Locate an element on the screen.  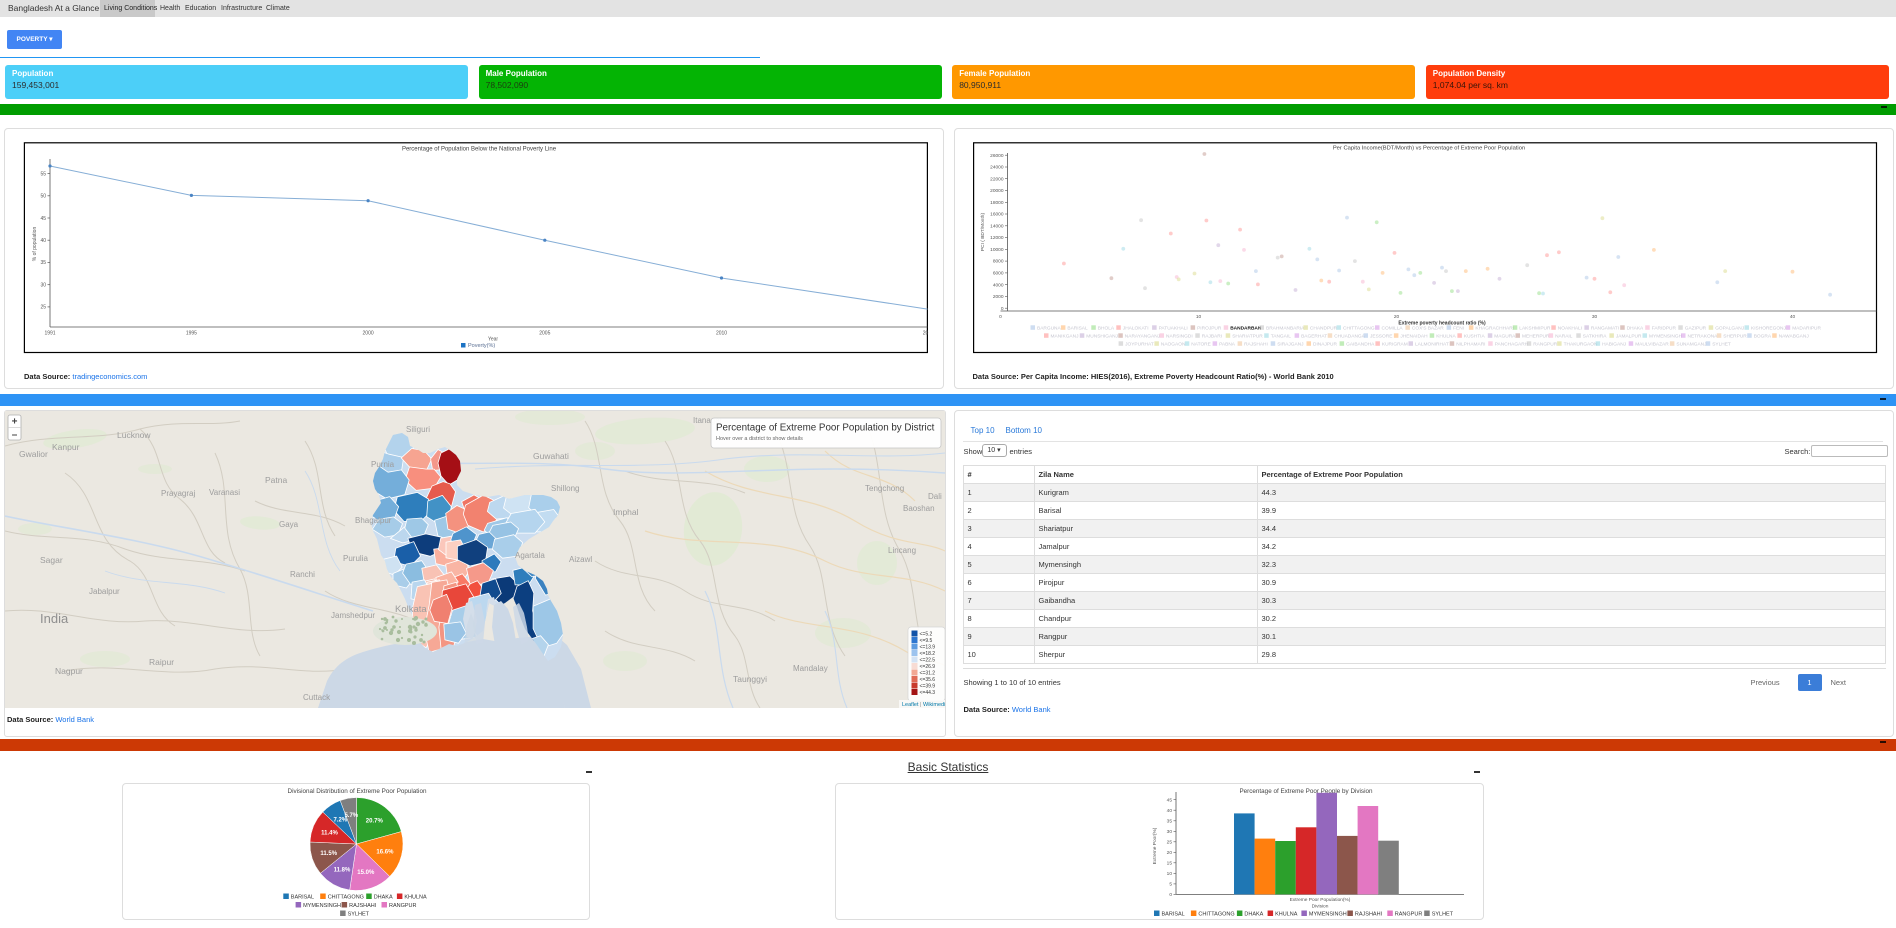
svg-text: CHANDPUR is located at coordinates (1323, 329).